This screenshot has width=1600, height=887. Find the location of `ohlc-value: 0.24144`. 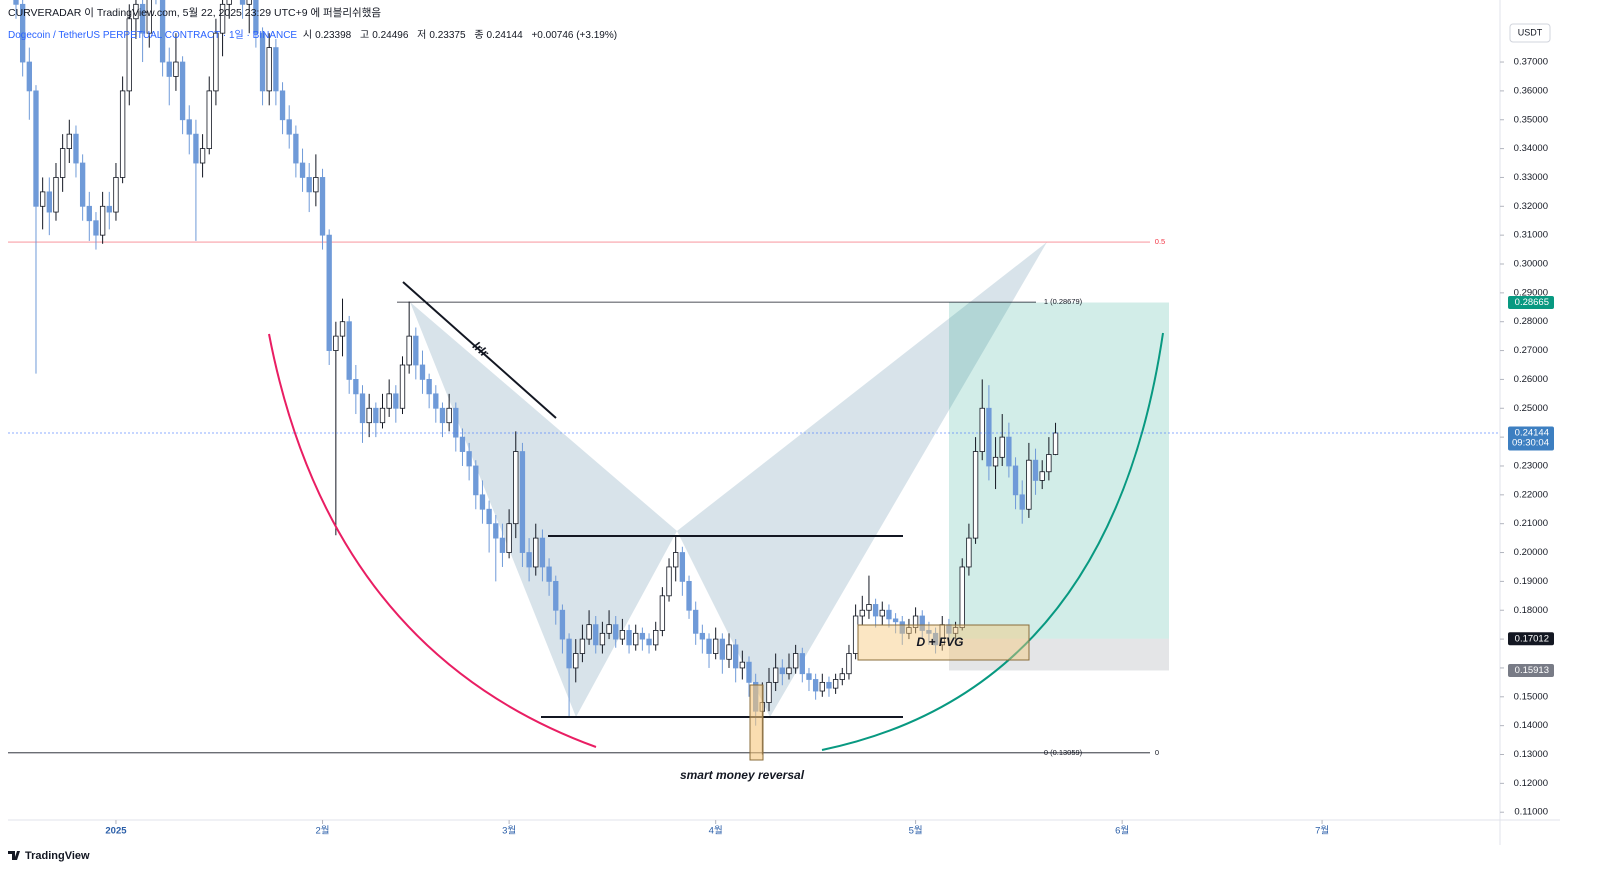

ohlc-value: 0.24144 is located at coordinates (504, 35).